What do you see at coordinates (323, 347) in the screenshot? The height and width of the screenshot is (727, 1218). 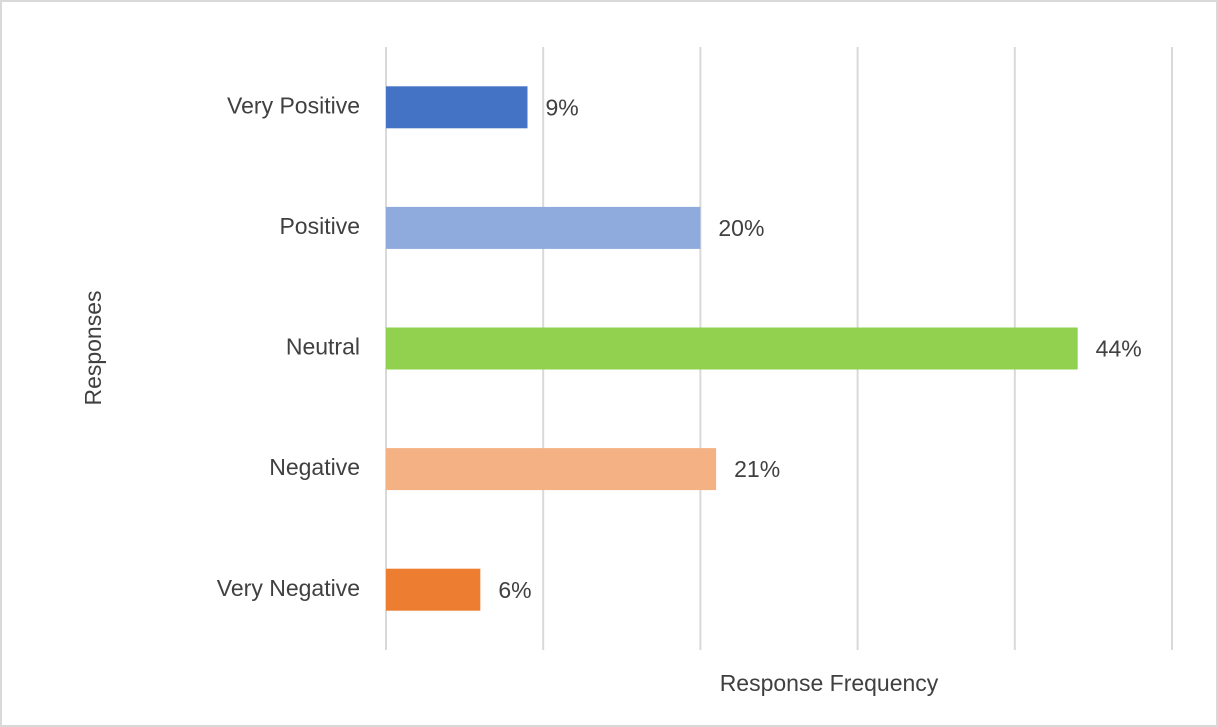 I see `y-tick-label: Neutral` at bounding box center [323, 347].